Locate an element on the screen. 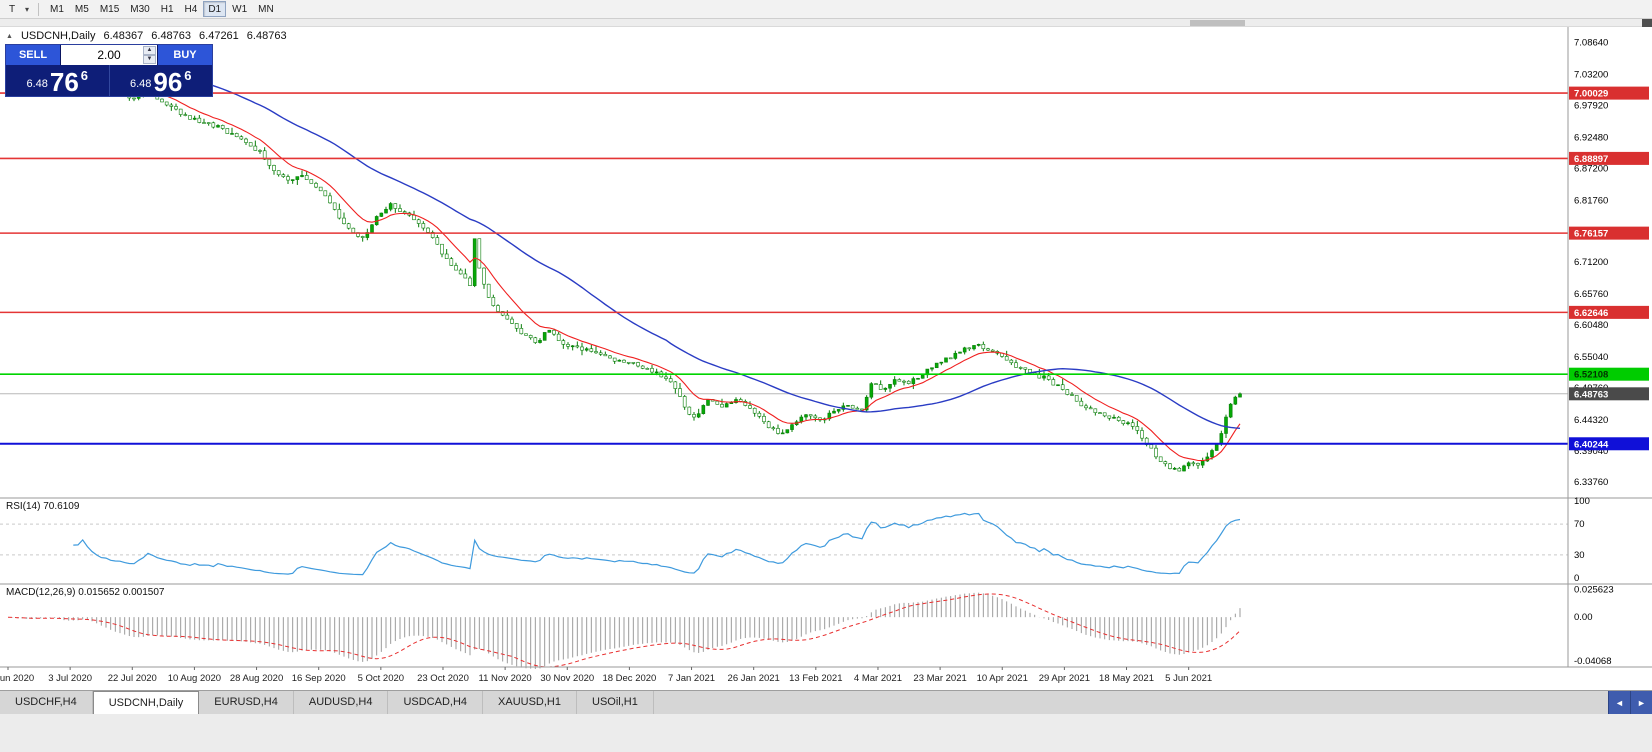 This screenshot has height=752, width=1652. svg-text: 6.52108 is located at coordinates (1591, 375).